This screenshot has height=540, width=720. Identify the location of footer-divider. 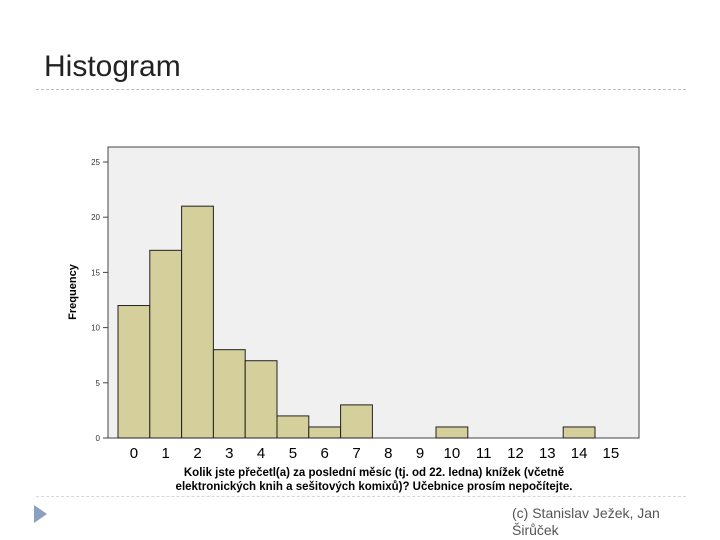
(361, 496).